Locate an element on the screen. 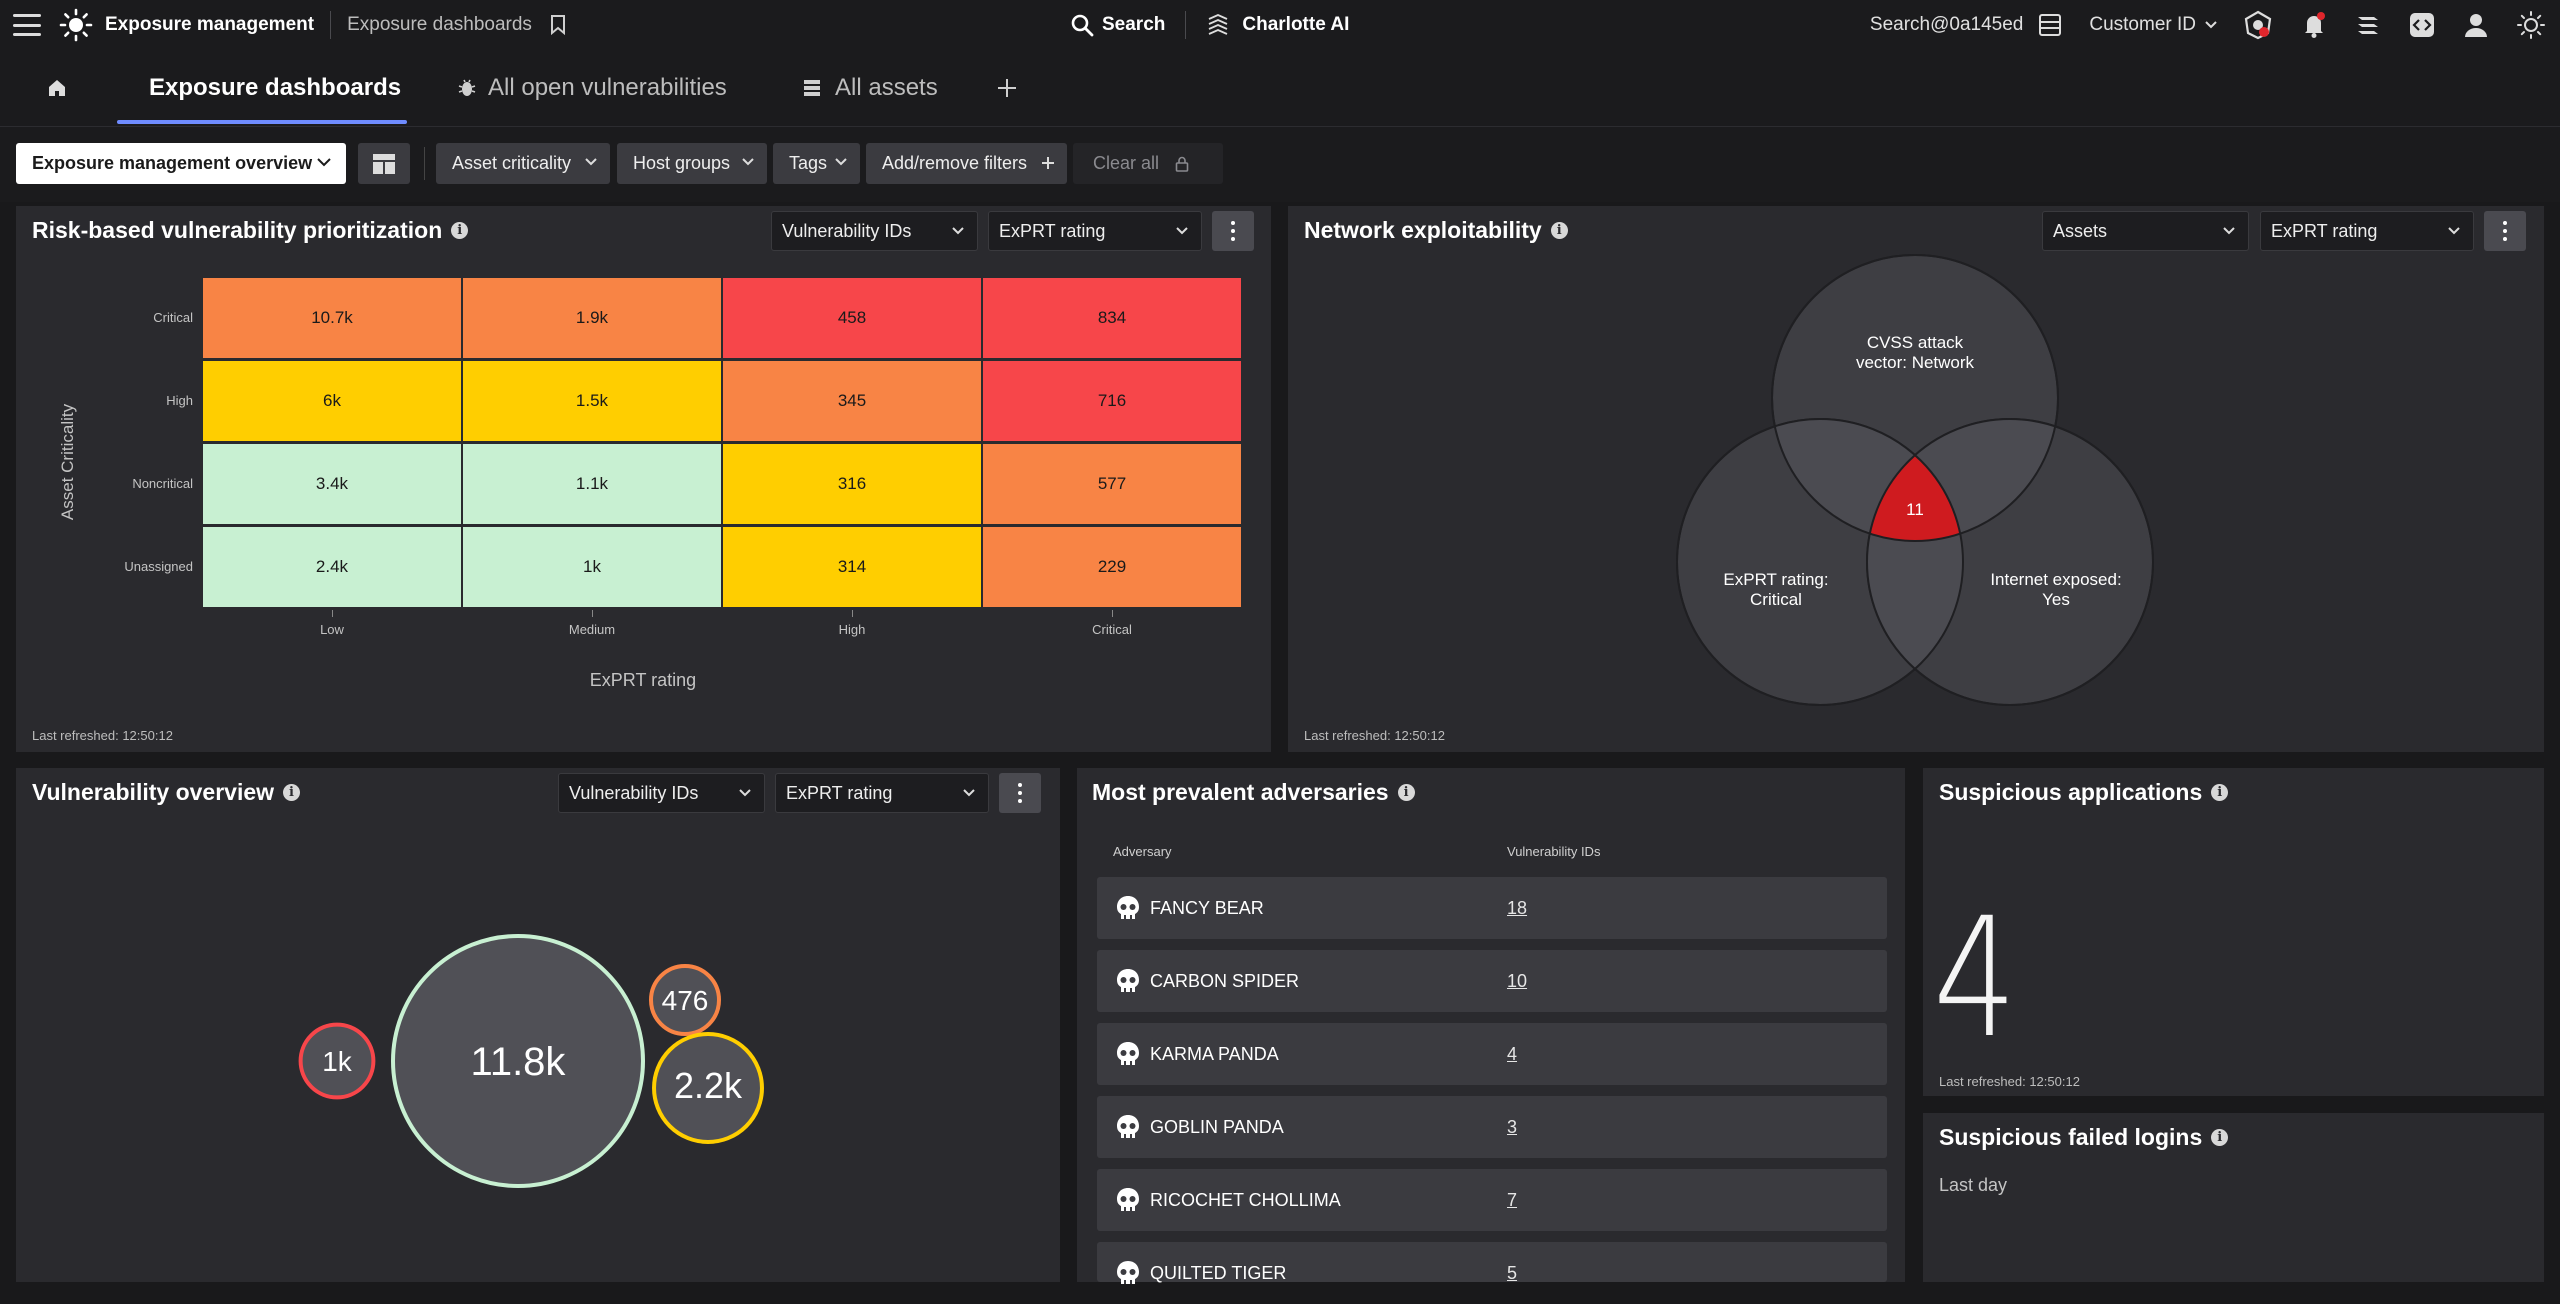  layout-button is located at coordinates (384, 163).